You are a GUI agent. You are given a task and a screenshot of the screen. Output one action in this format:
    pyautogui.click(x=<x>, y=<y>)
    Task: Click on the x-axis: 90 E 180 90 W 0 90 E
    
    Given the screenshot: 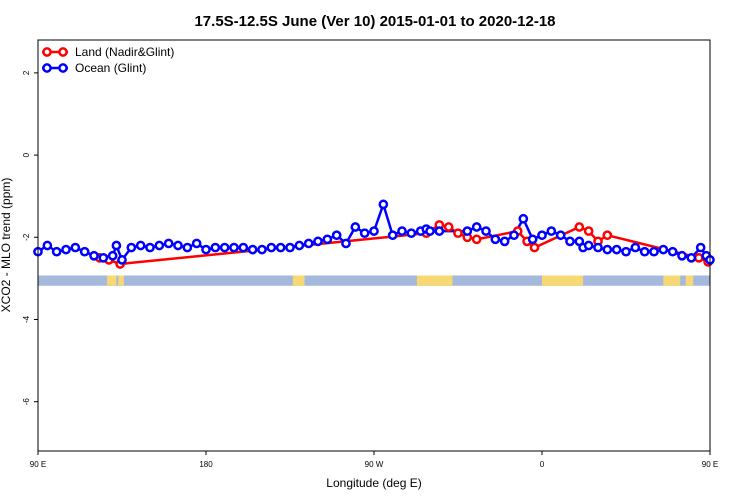 What is the action you would take?
    pyautogui.click(x=374, y=460)
    